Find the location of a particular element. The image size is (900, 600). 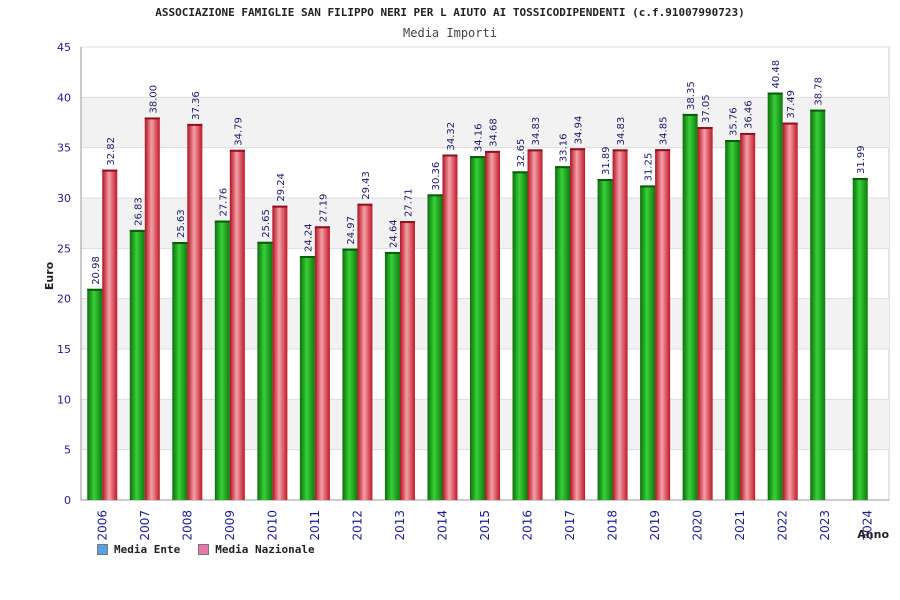

data-label: 27.19 is located at coordinates (323, 208).